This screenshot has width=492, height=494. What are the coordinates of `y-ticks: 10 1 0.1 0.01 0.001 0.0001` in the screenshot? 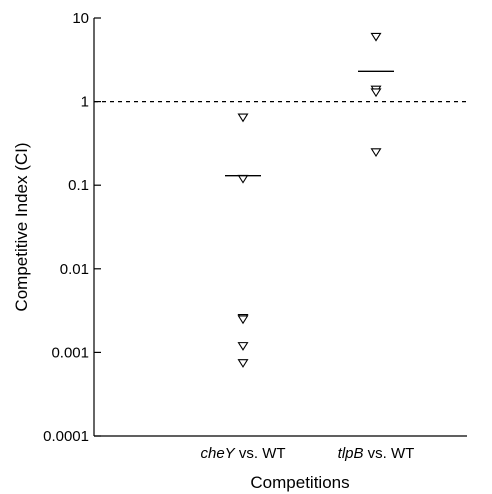 It's located at (72, 227).